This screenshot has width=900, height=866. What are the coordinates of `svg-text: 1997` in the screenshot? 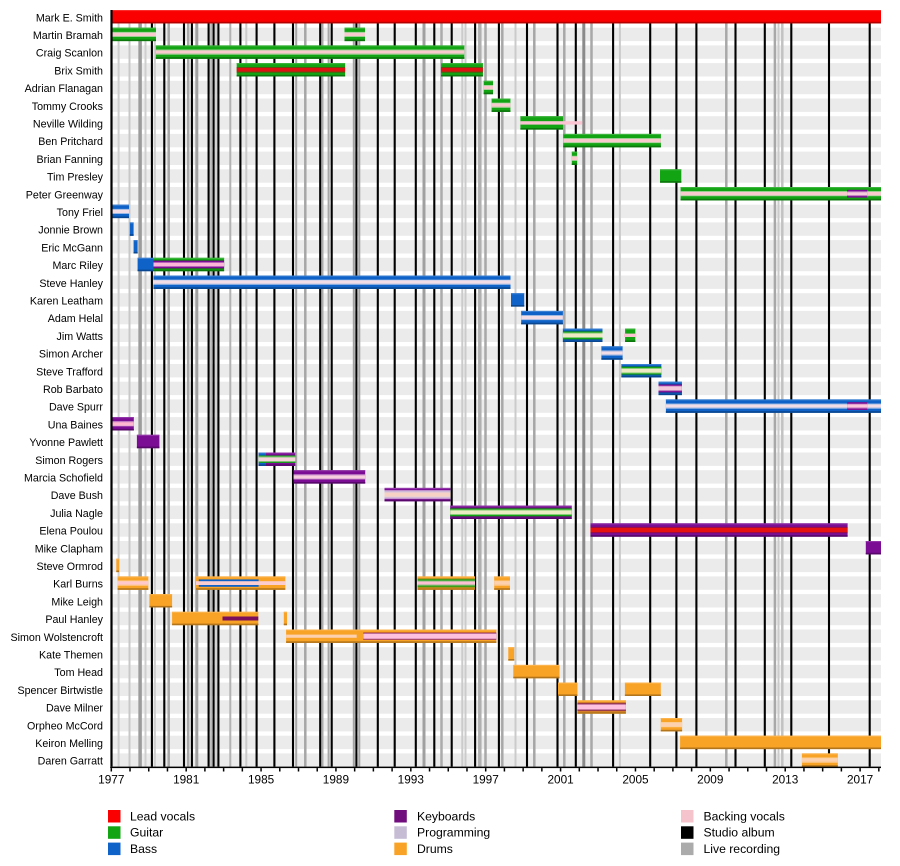 It's located at (486, 780).